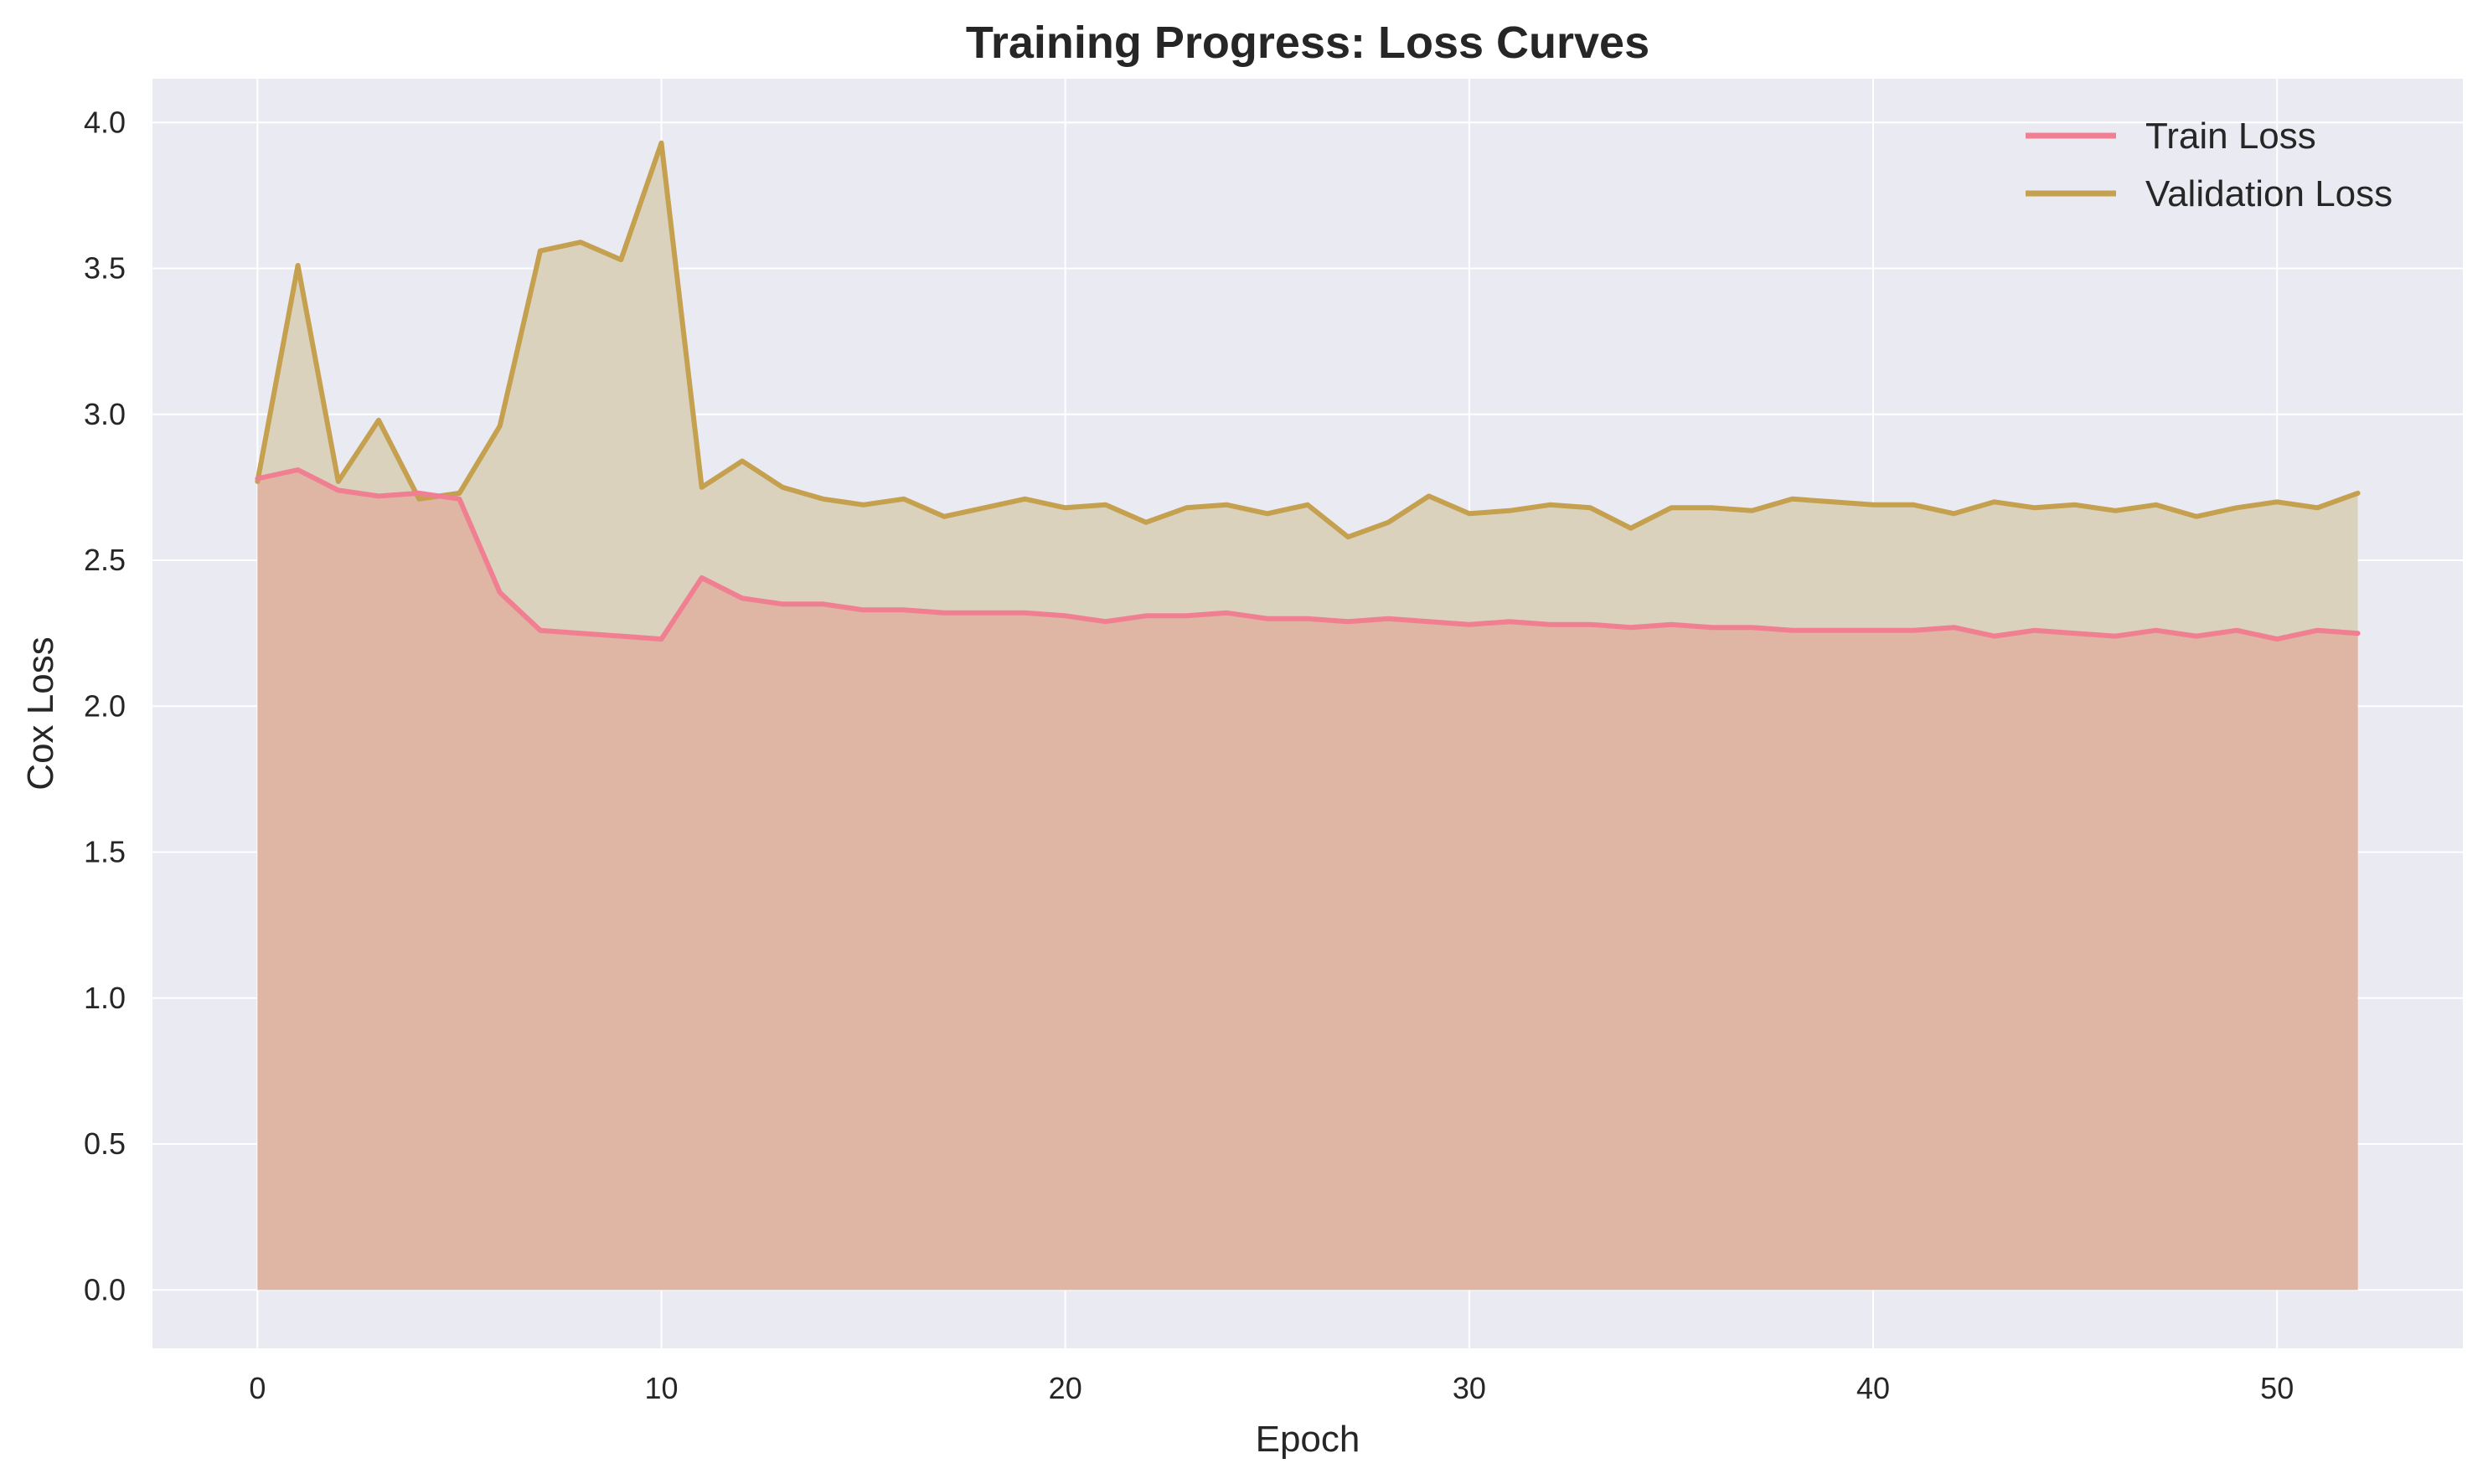 The image size is (2488, 1484). Describe the element at coordinates (105, 560) in the screenshot. I see `y-tick-label: 2.5` at that location.